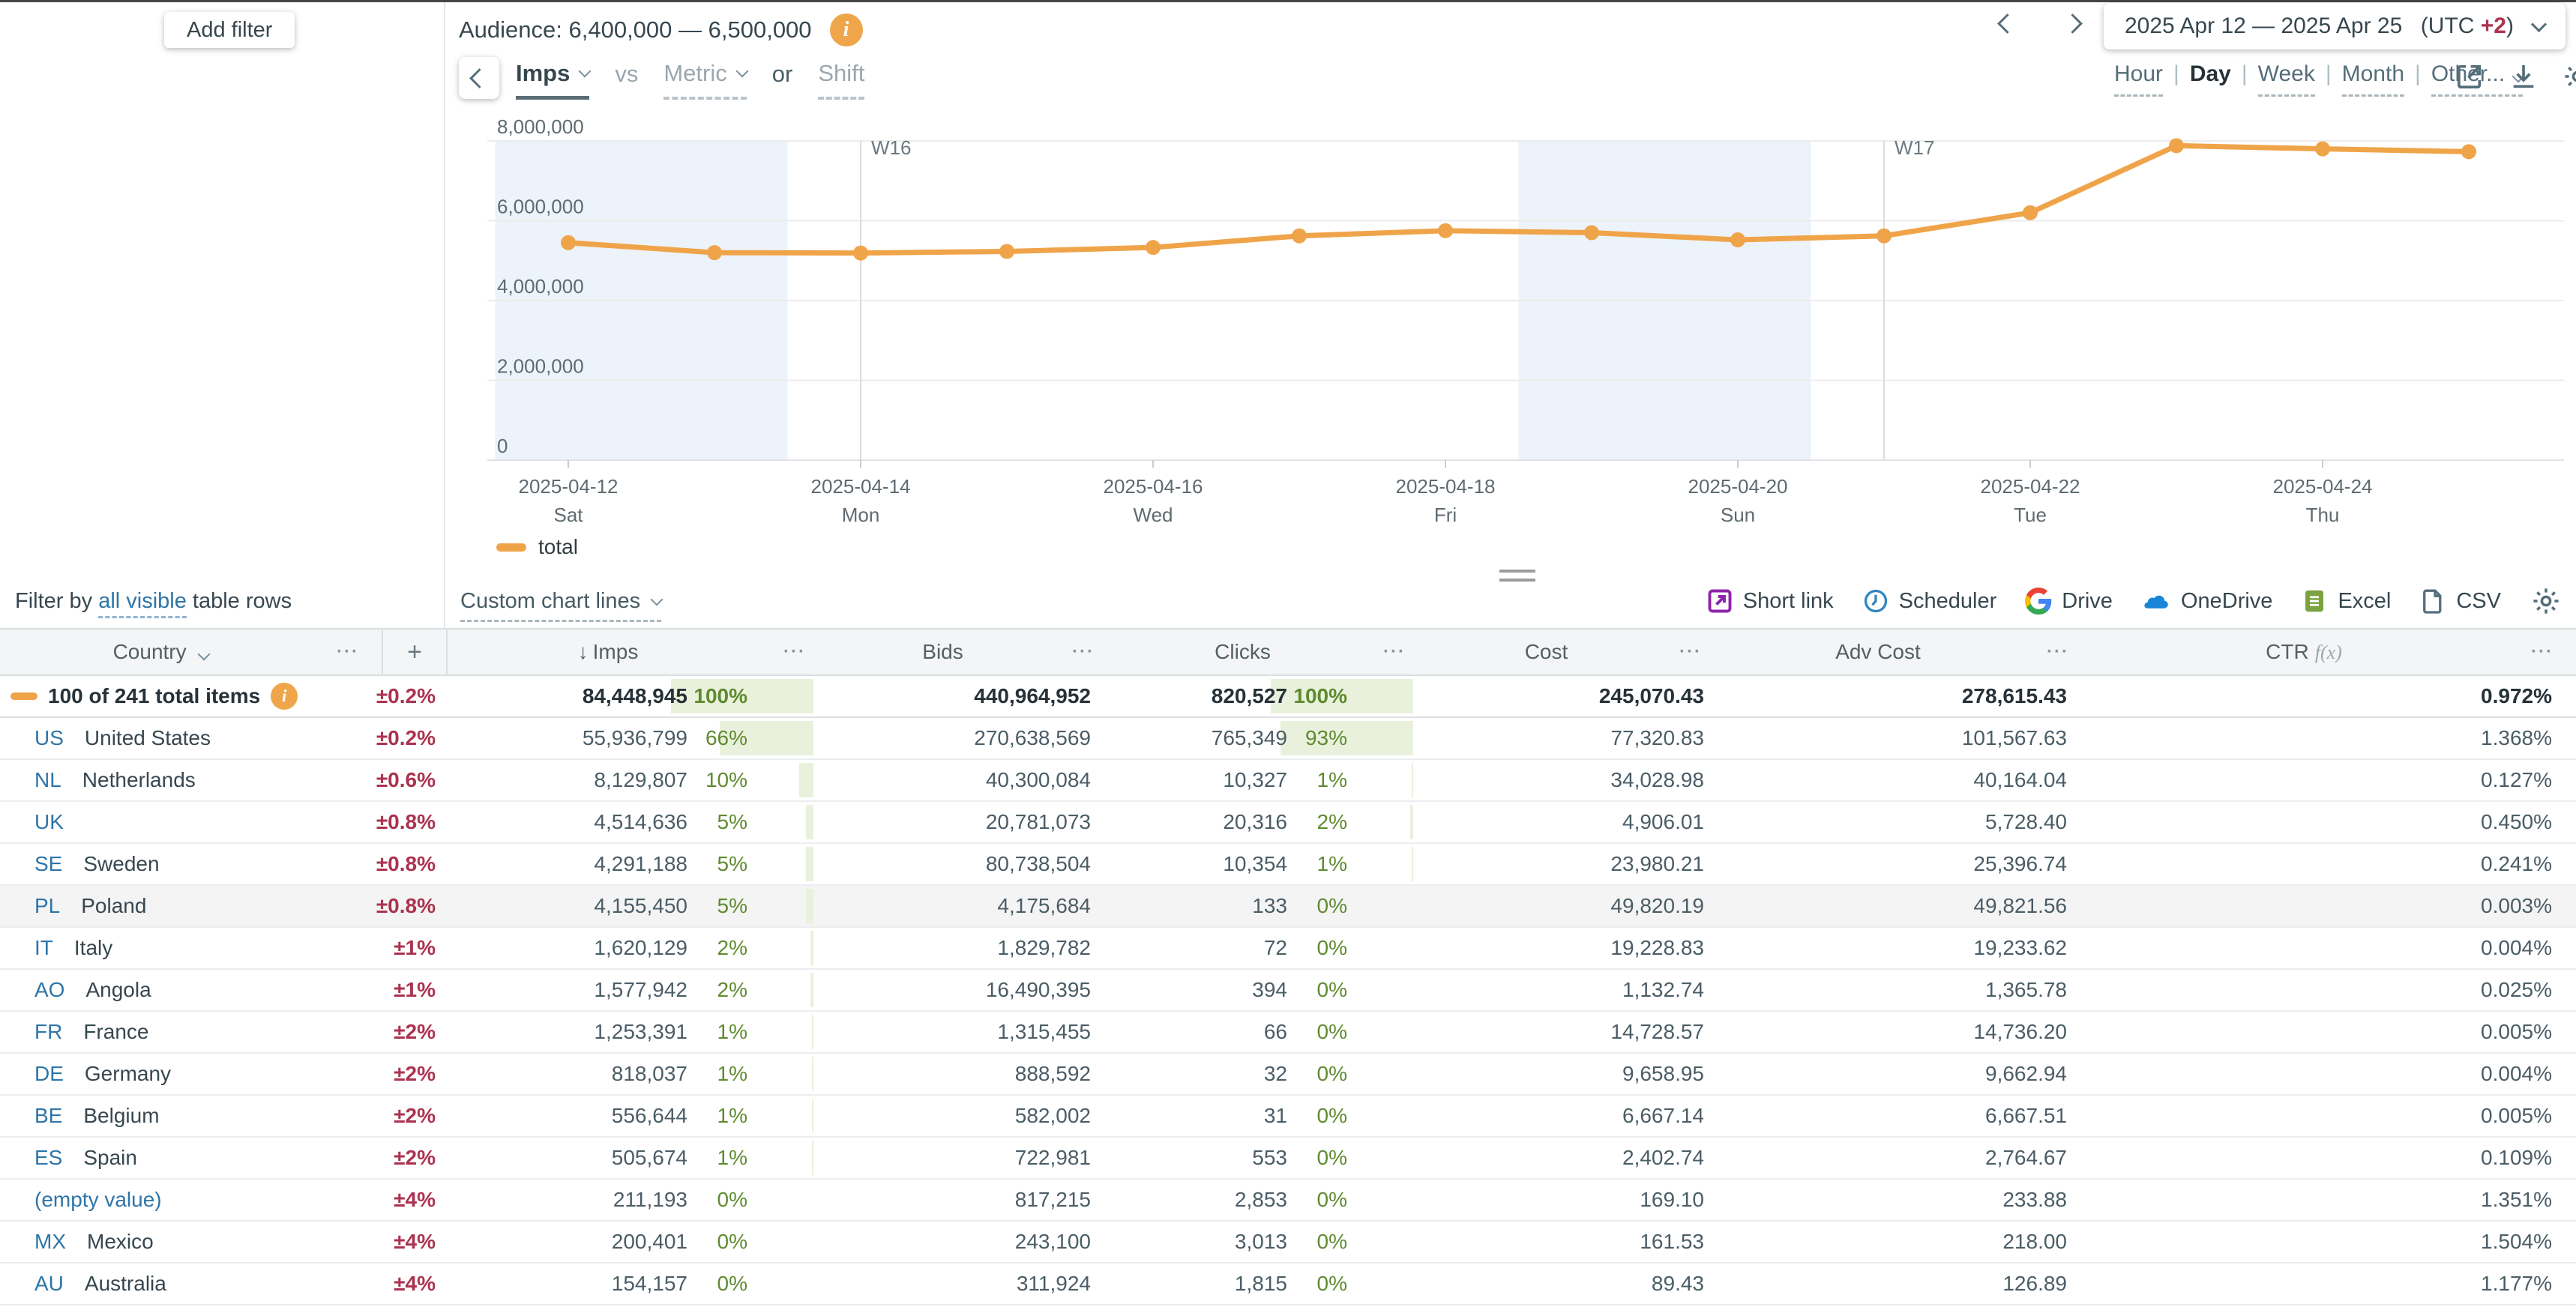 The width and height of the screenshot is (2576, 1310). Describe the element at coordinates (142, 603) in the screenshot. I see `all-visible-link: all visible` at that location.